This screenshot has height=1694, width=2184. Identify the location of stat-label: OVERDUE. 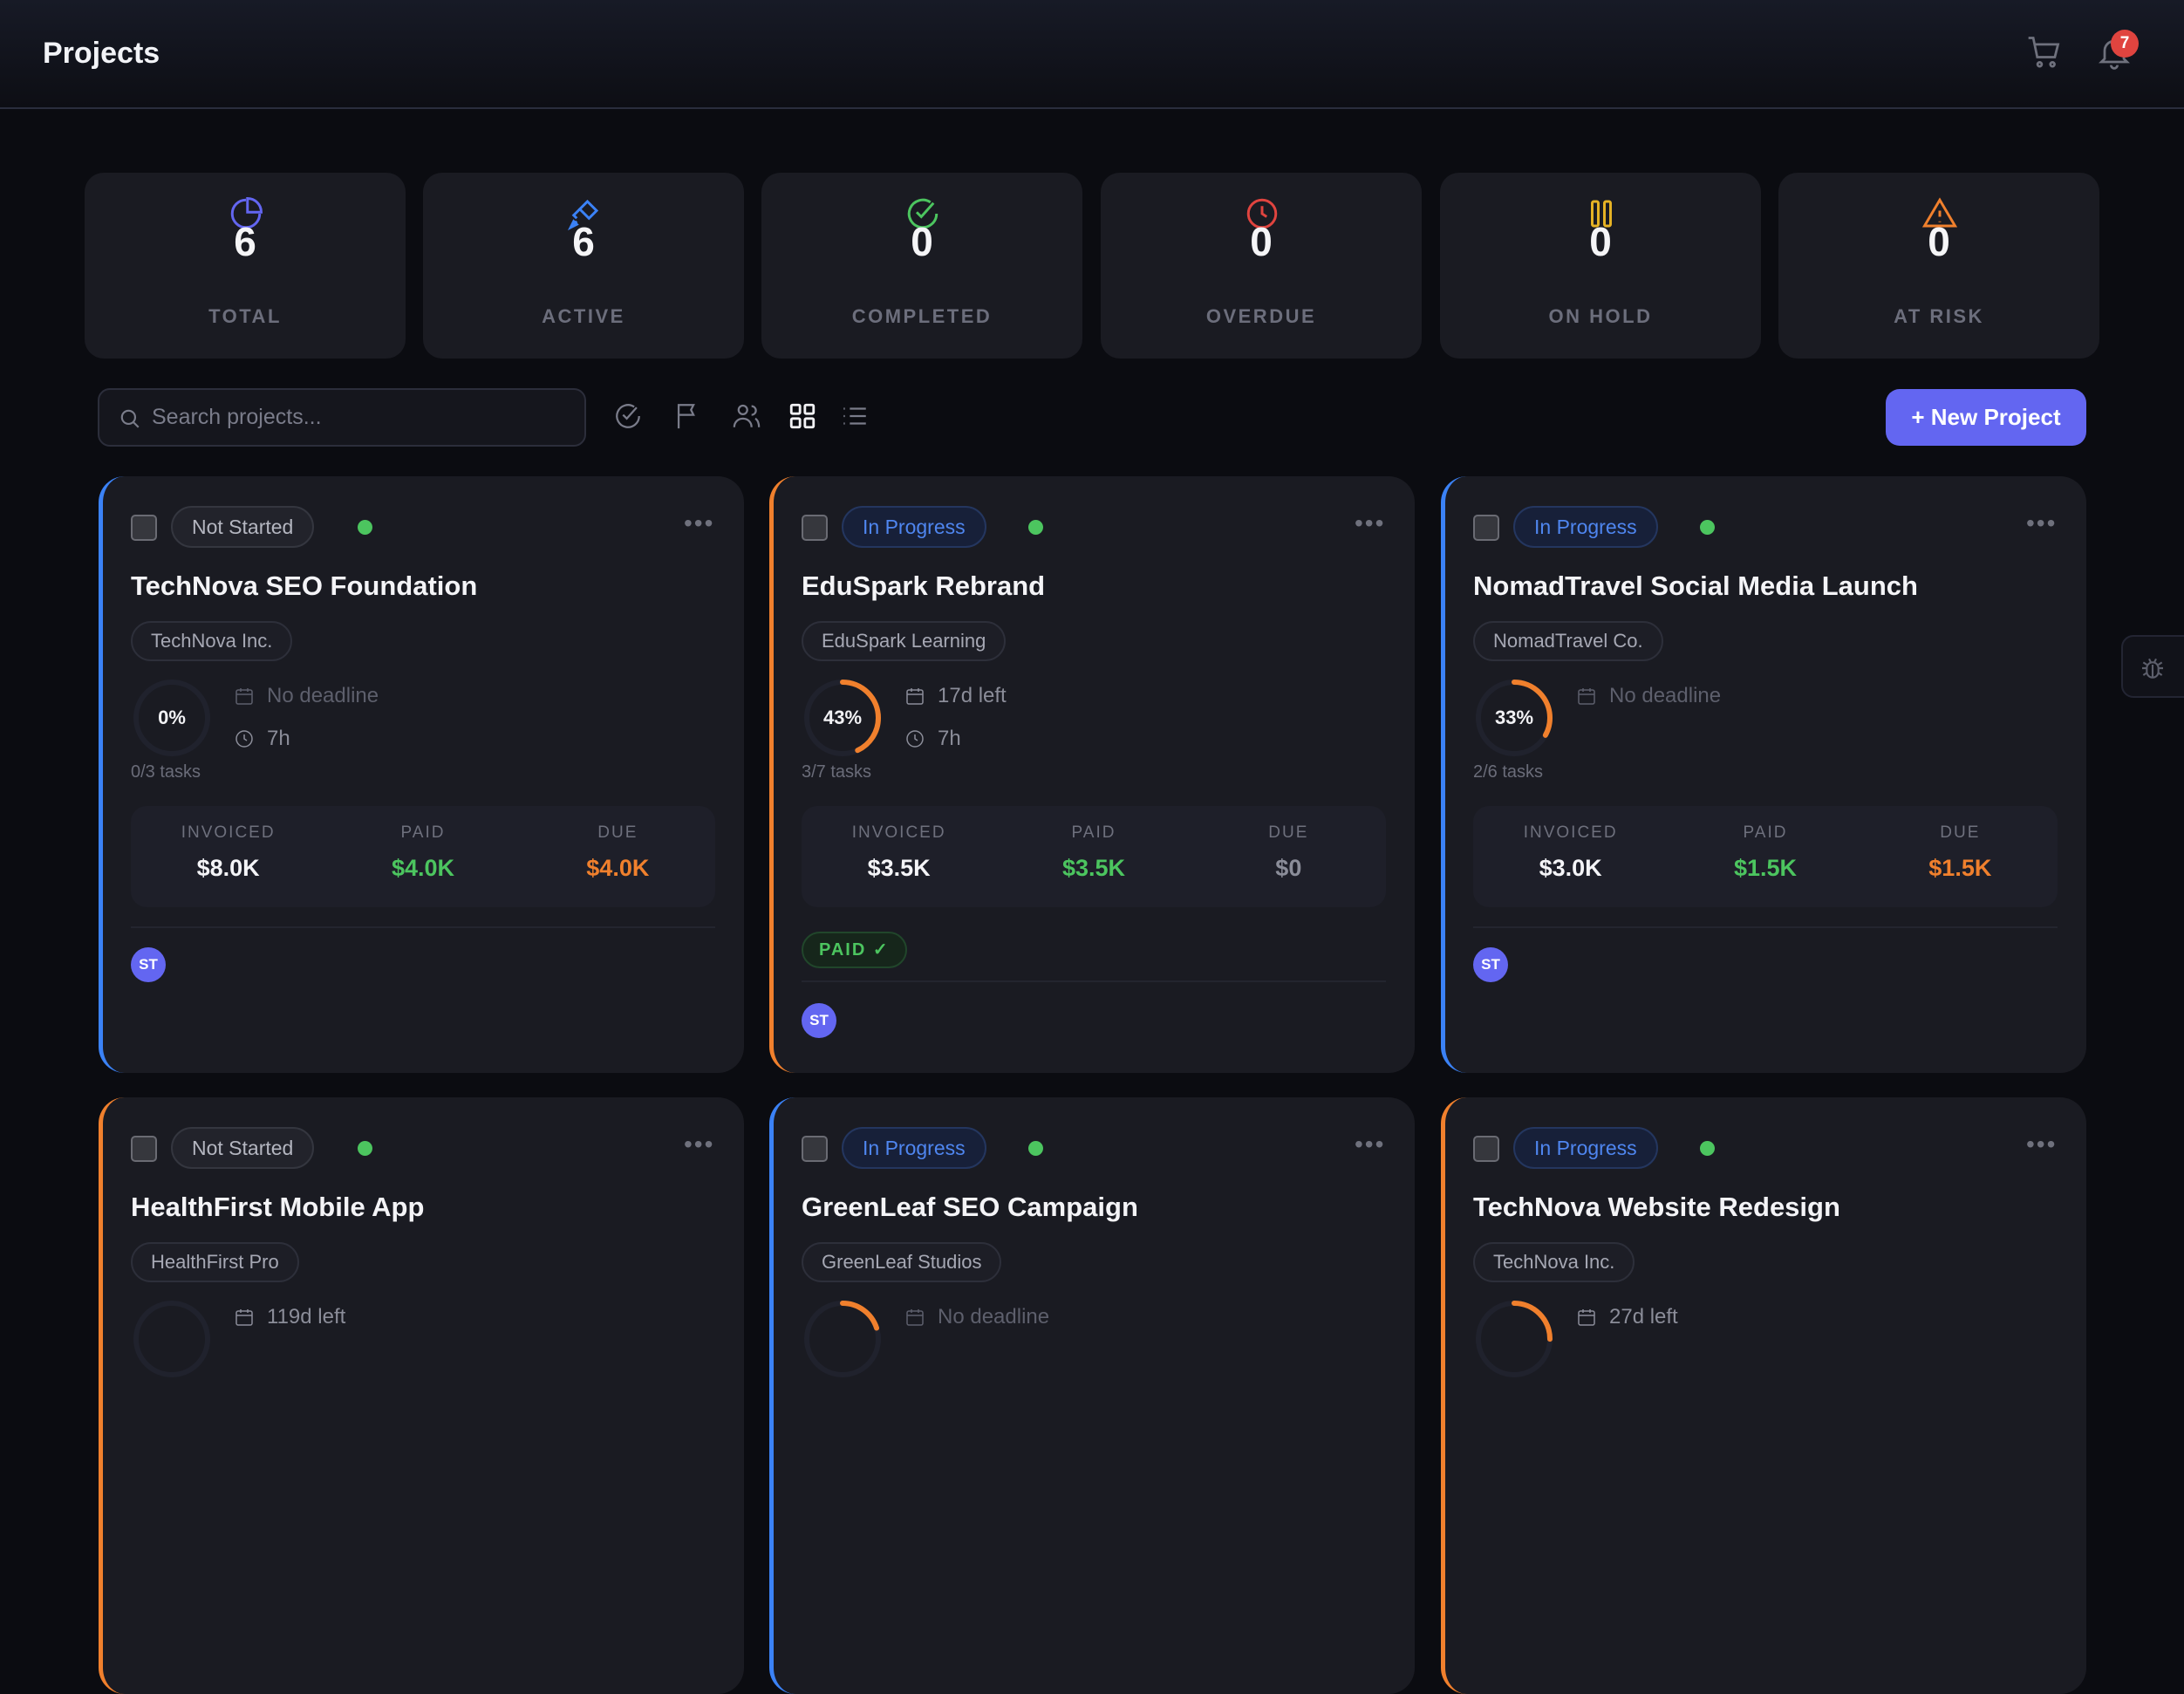
(1261, 316).